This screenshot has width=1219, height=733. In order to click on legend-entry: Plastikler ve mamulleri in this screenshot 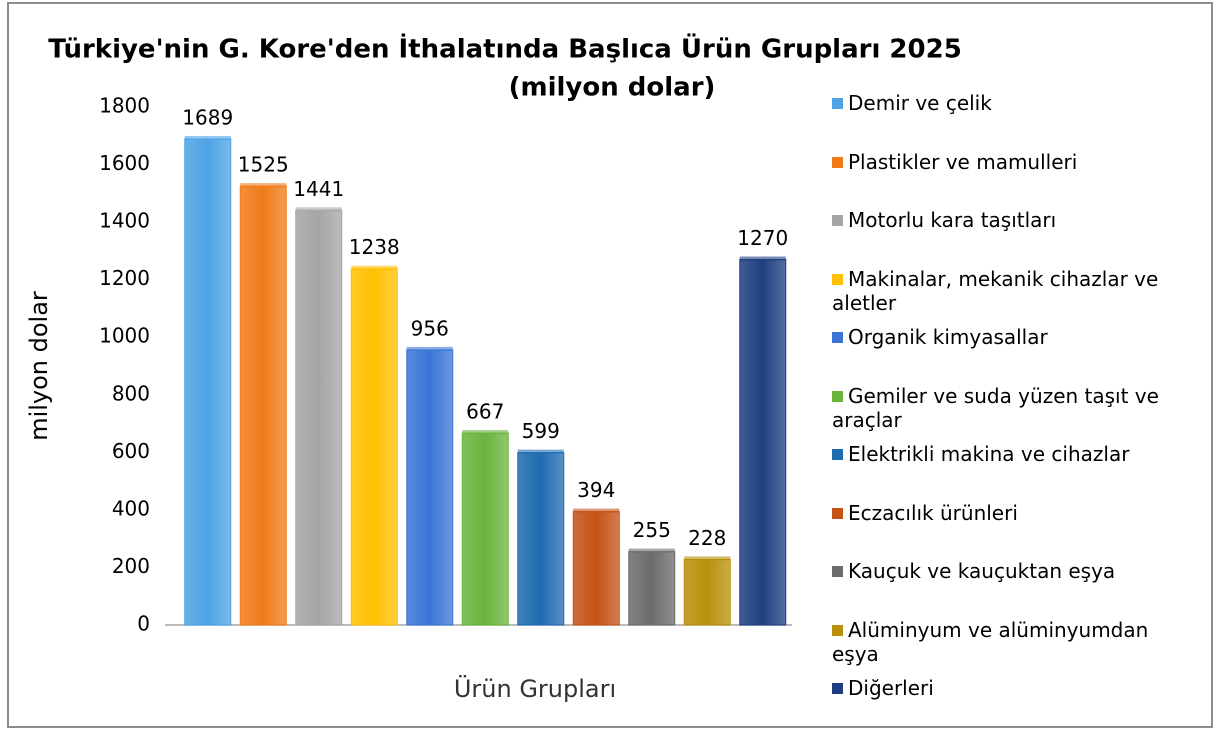, I will do `click(1007, 162)`.